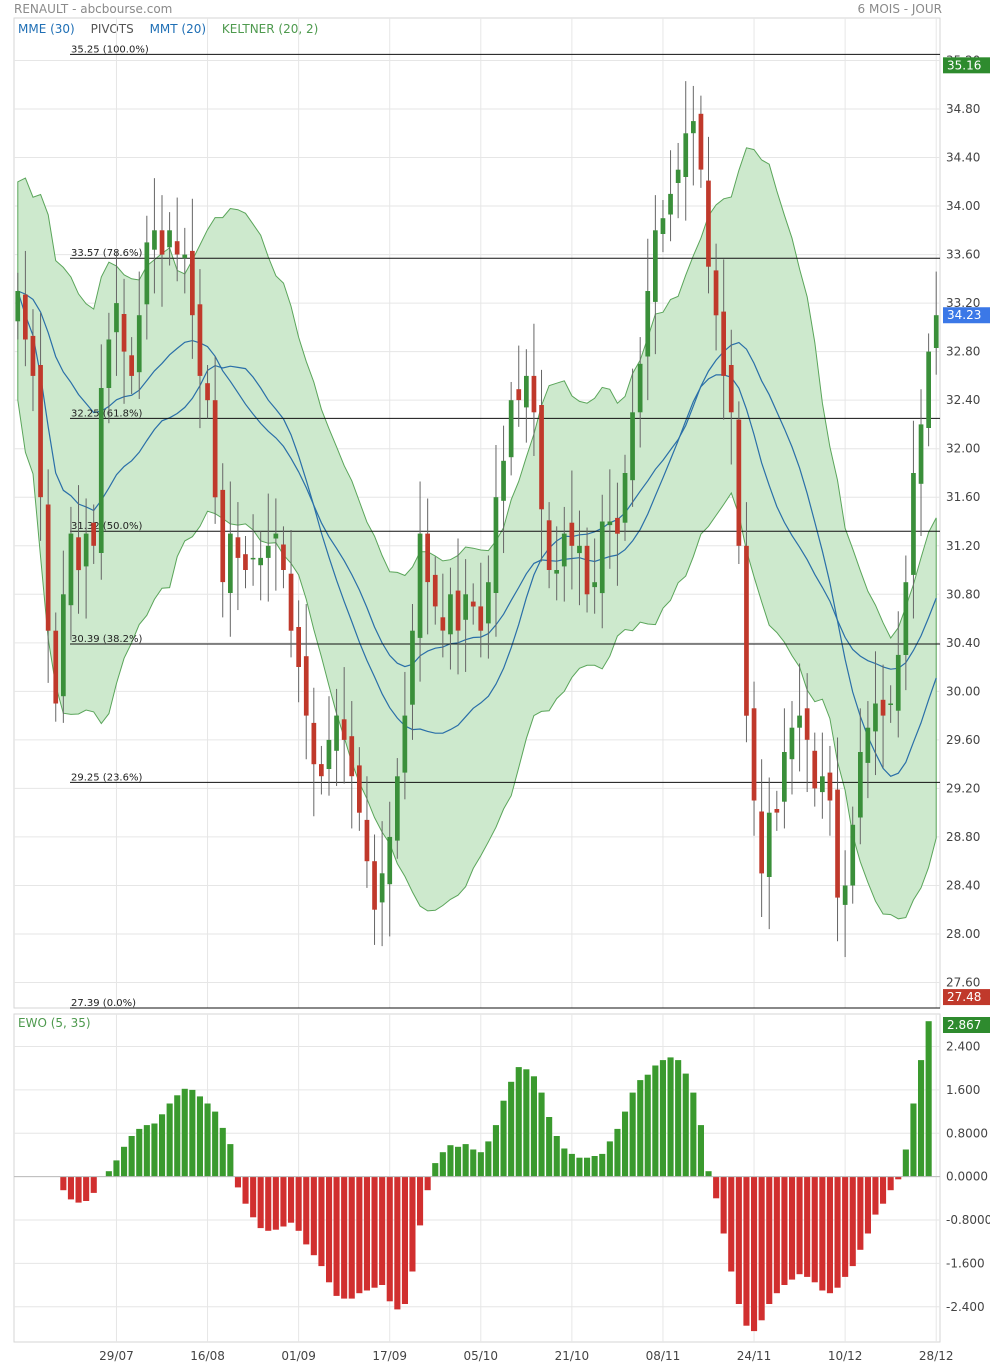 The image size is (990, 1366). I want to click on y-tick-label: 33.20, so click(963, 303).